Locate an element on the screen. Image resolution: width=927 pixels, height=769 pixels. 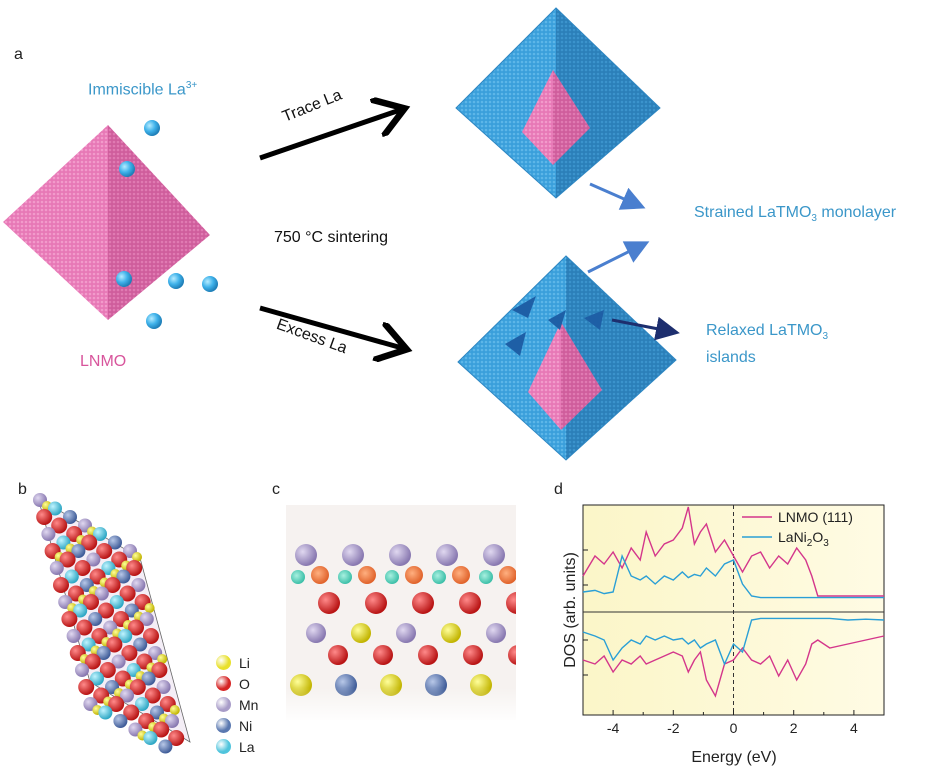
legend-swatch-mn is located at coordinates (223, 704).